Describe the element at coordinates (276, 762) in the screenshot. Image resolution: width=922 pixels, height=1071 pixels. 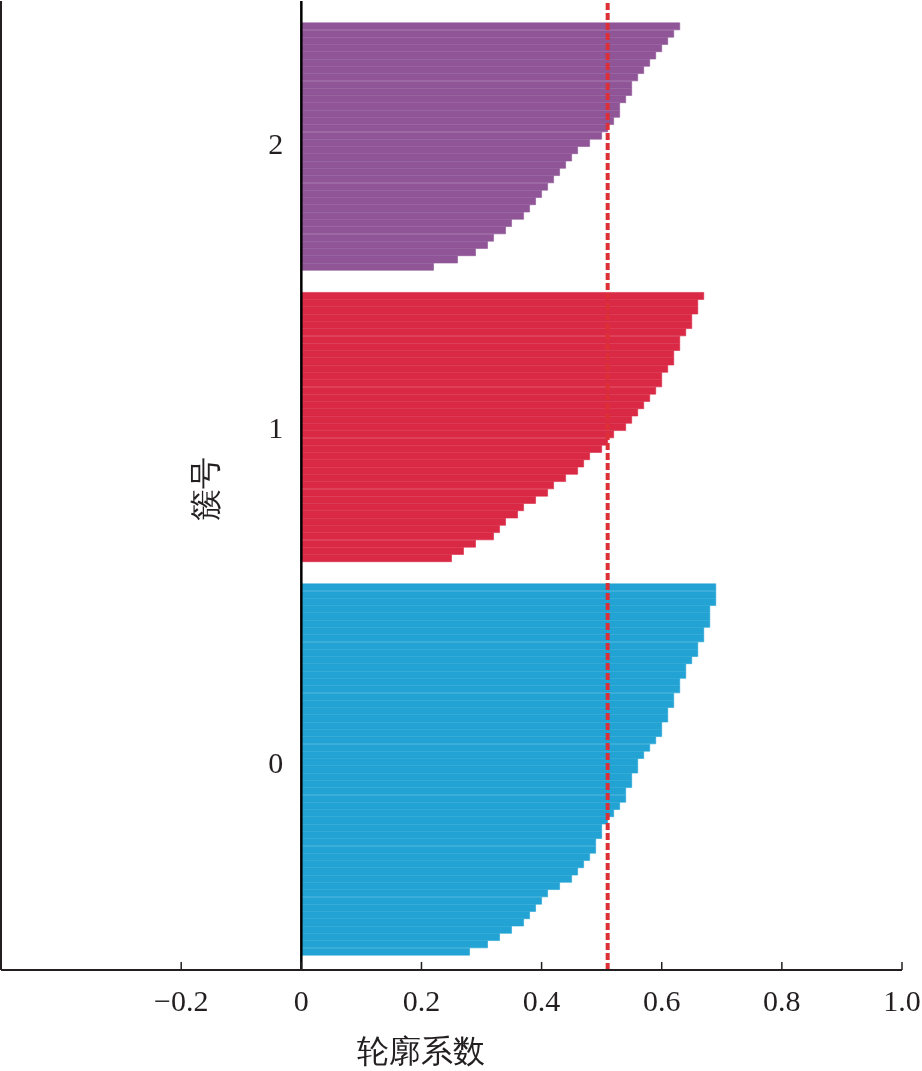
I see `y-tick-label: 0` at that location.